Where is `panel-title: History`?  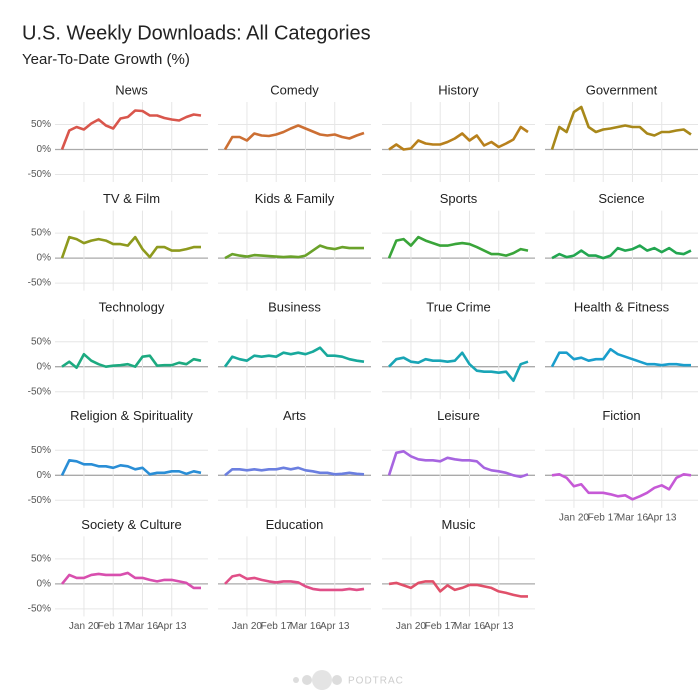
panel-title: History is located at coordinates (458, 89).